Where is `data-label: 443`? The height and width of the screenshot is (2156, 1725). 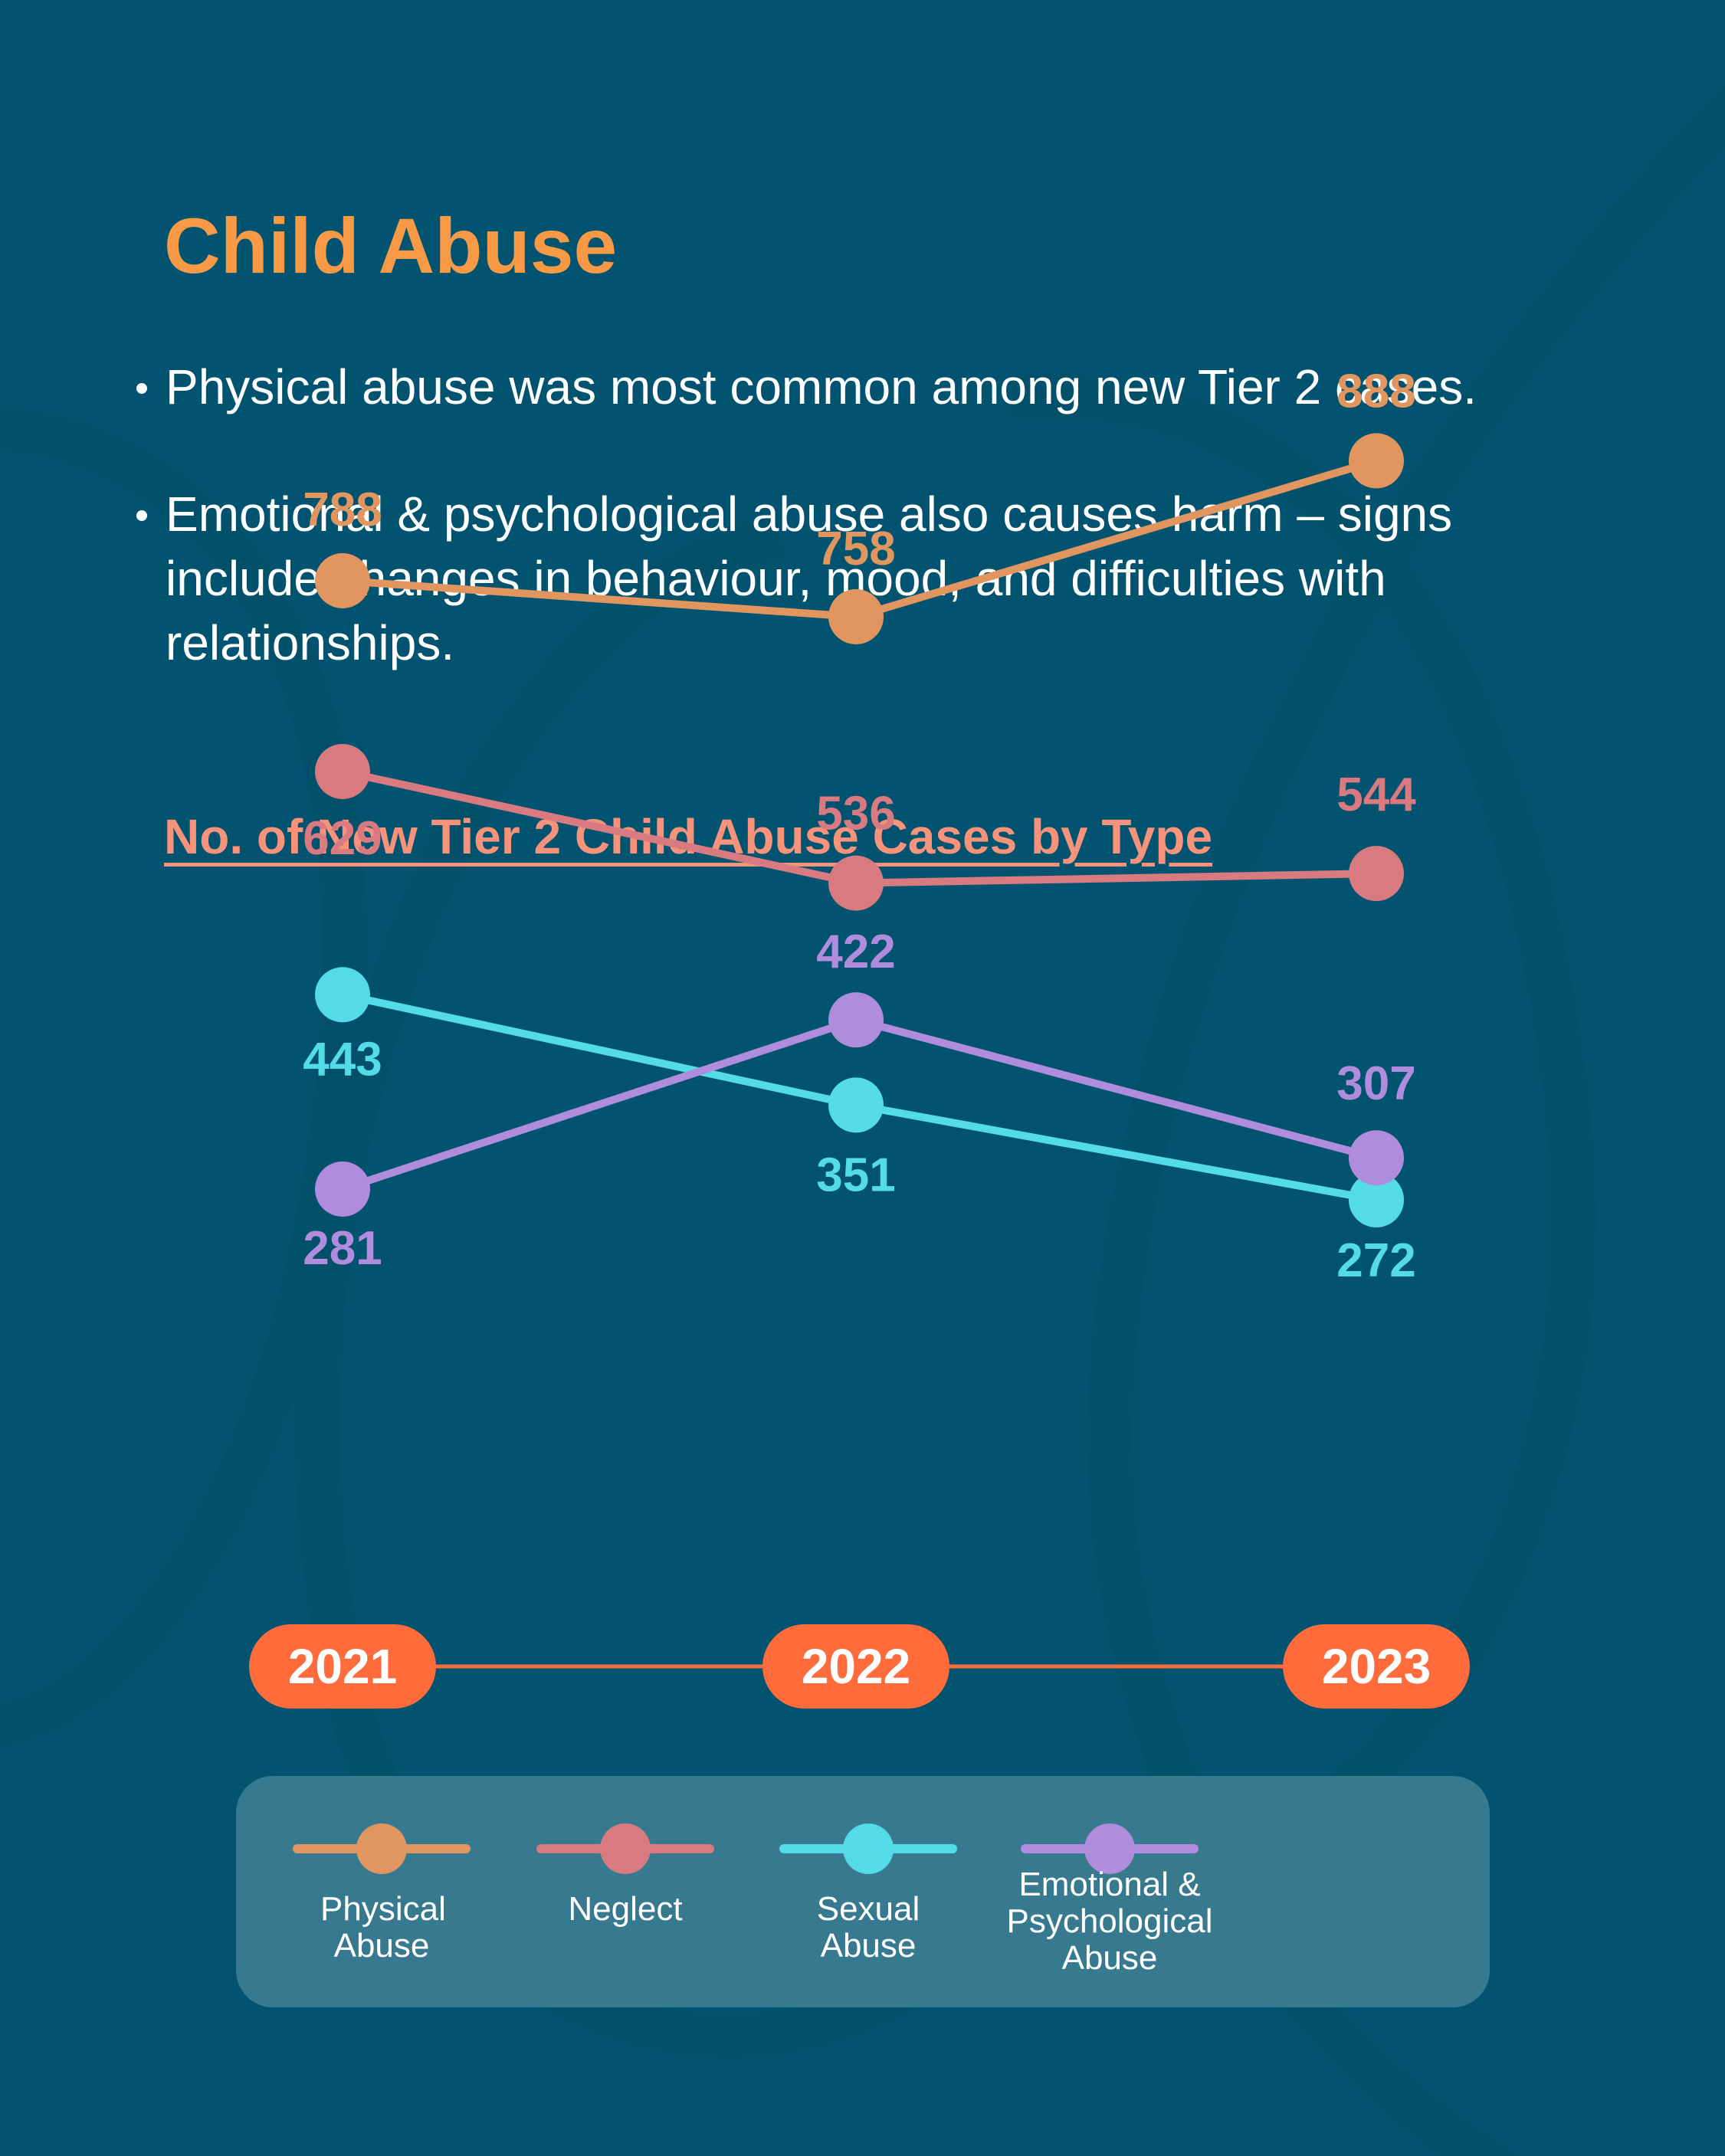 data-label: 443 is located at coordinates (342, 1059).